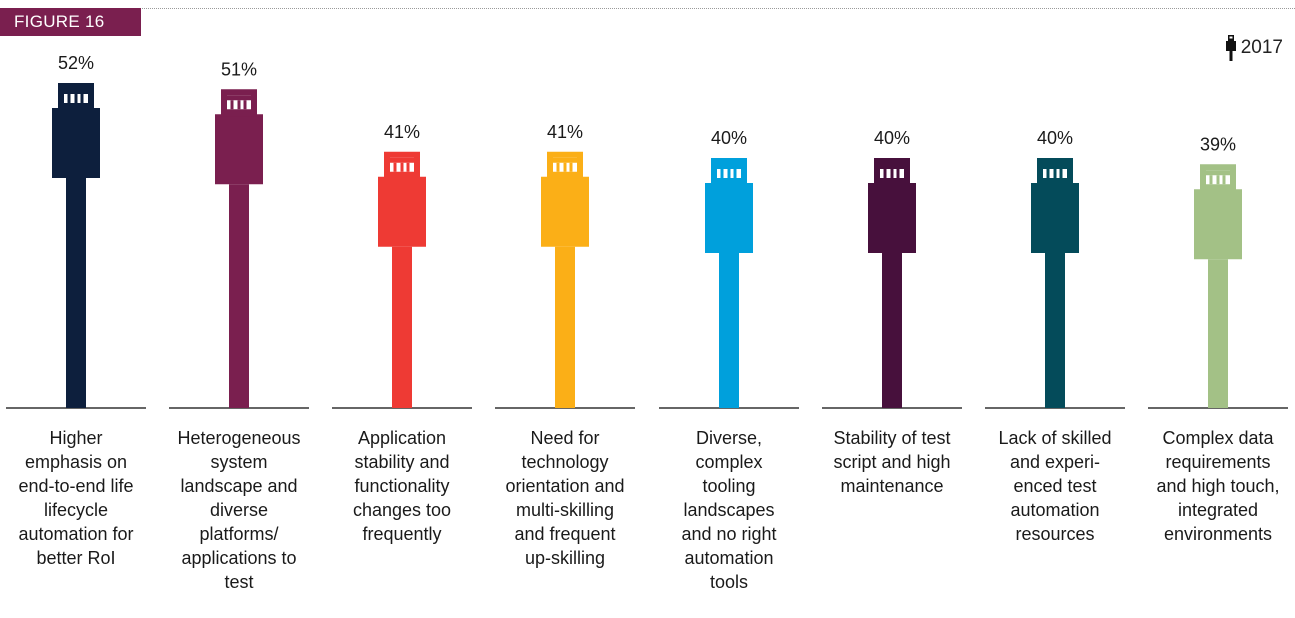 This screenshot has height=618, width=1295. Describe the element at coordinates (239, 582) in the screenshot. I see `category-label-line: test` at that location.